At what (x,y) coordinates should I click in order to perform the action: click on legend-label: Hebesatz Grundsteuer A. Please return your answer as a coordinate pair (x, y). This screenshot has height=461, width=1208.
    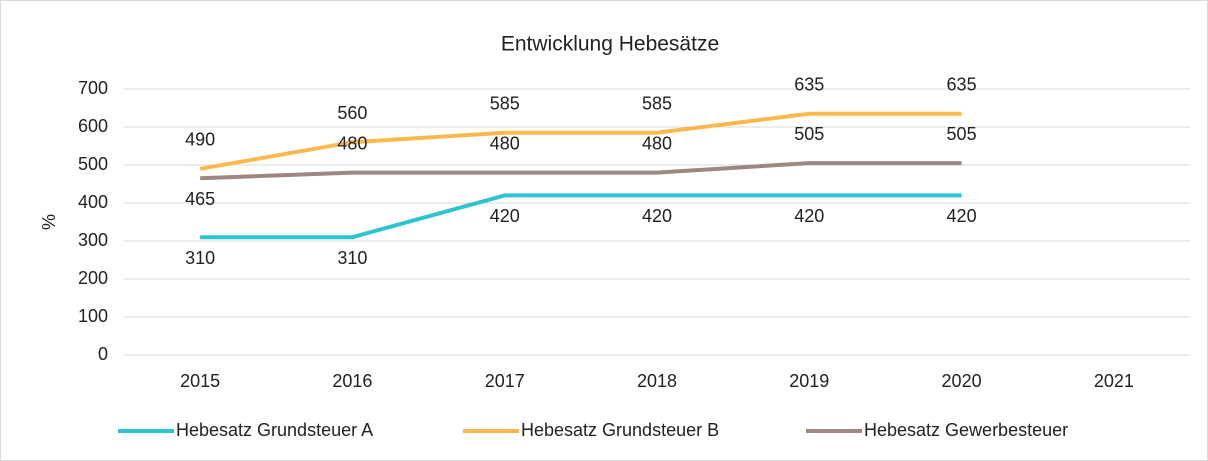
    Looking at the image, I should click on (274, 430).